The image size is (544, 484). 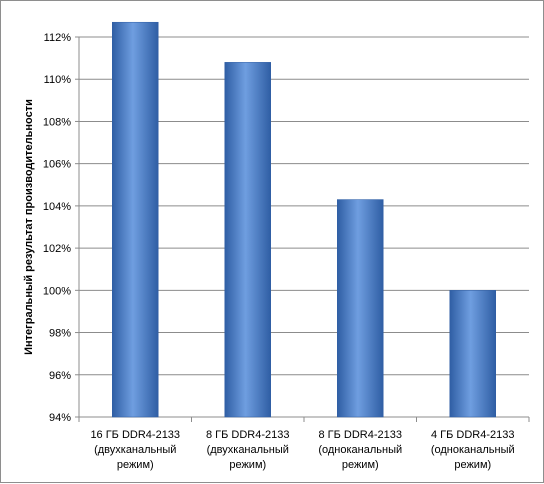 What do you see at coordinates (58, 38) in the screenshot?
I see `y-tick-label: 112%` at bounding box center [58, 38].